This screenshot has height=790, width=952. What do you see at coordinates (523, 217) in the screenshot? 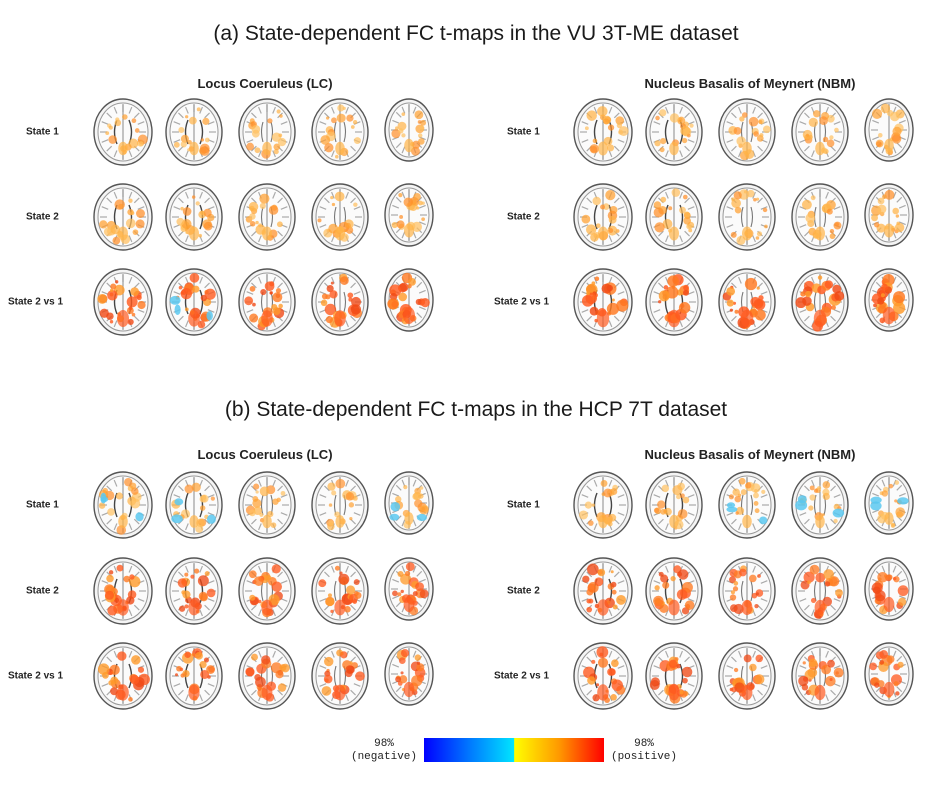
I see `panel-a-right-row-label: State 2` at bounding box center [523, 217].